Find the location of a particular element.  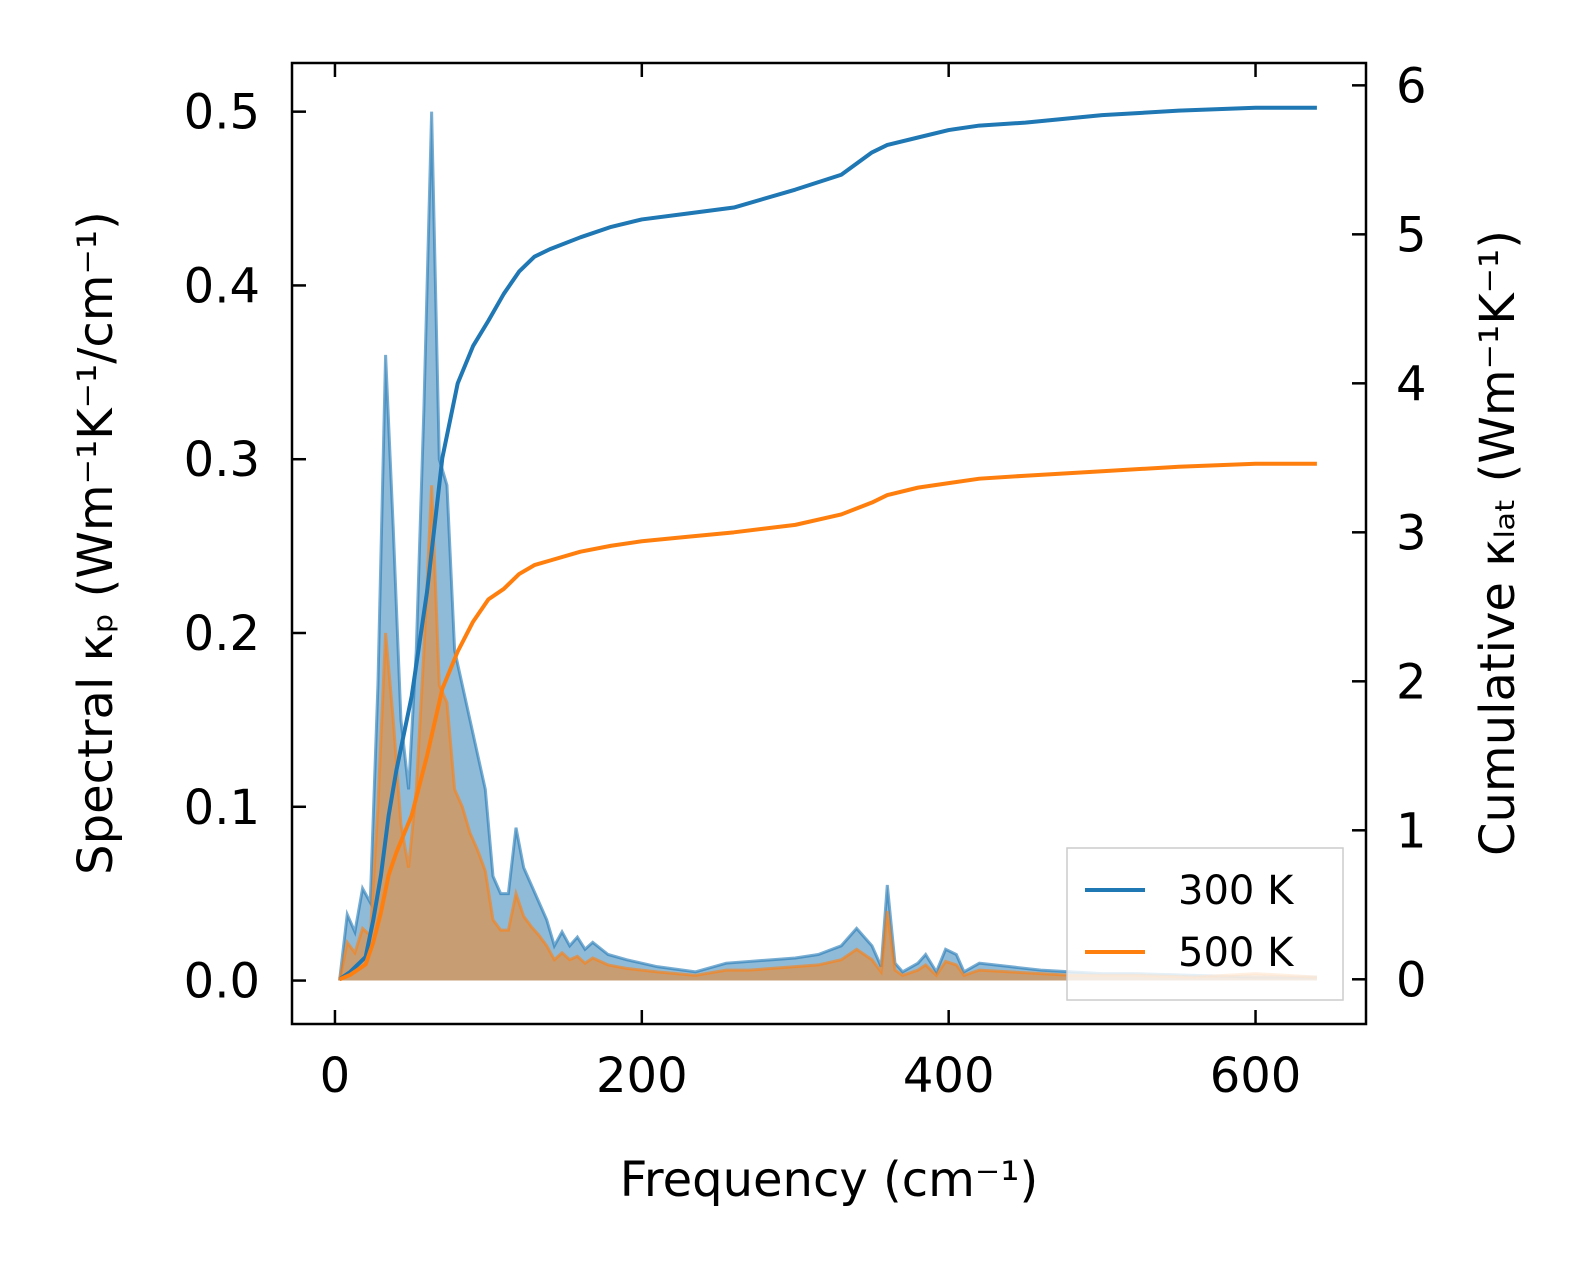

y-right-tick-label: 4 is located at coordinates (1411, 384).